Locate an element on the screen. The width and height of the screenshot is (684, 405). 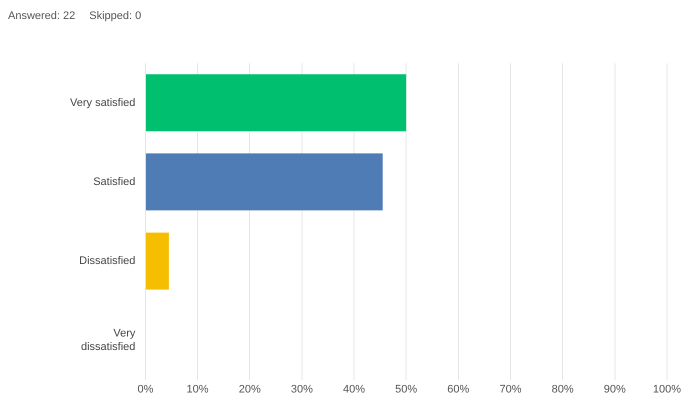
y-tick-label: Very satisfied is located at coordinates (103, 102).